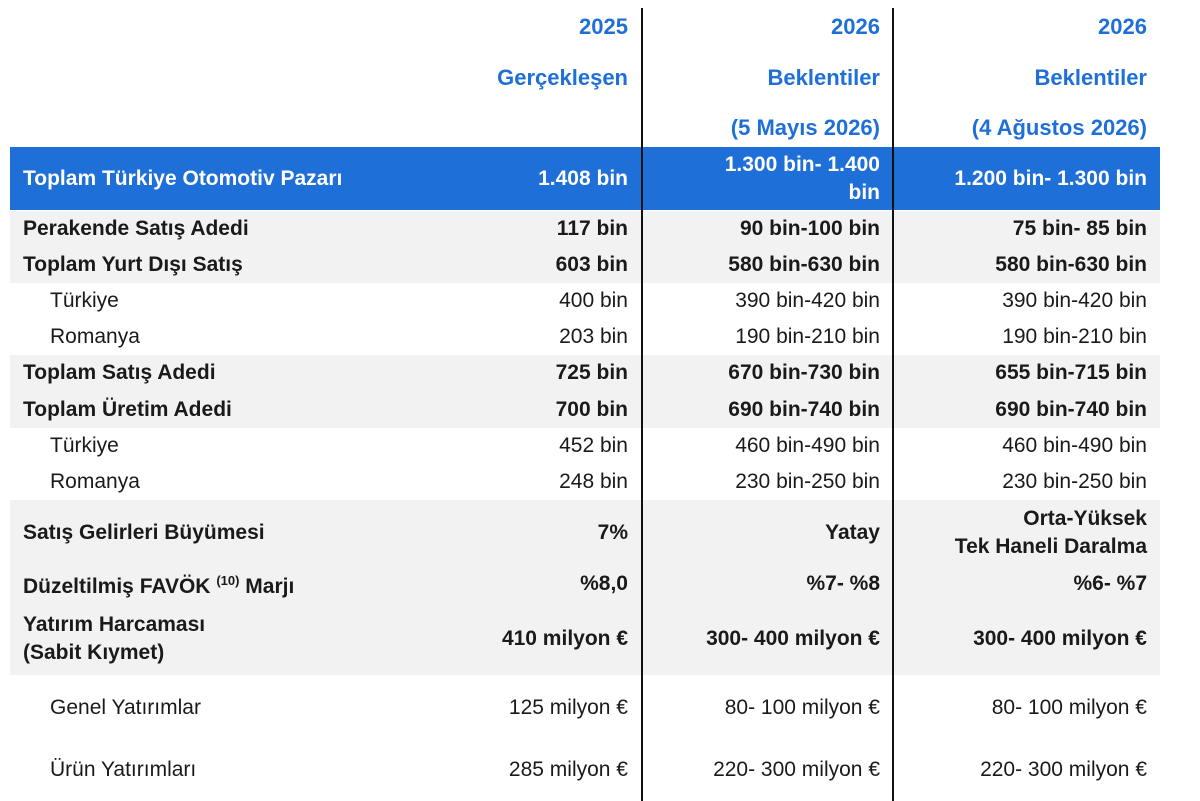  I want to click on row-label: Yatırım Harcaması (Sabit Kıymet), so click(233, 638).